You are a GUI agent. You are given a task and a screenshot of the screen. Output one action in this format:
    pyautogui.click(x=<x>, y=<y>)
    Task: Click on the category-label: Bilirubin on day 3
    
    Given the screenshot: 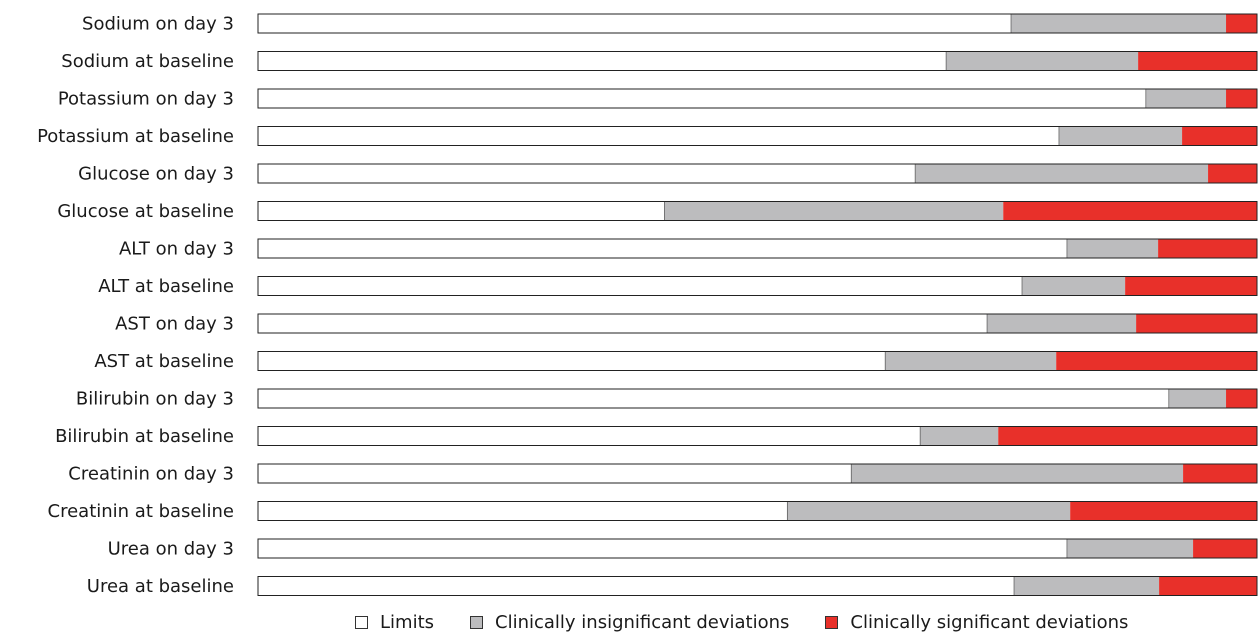 What is the action you would take?
    pyautogui.click(x=155, y=399)
    